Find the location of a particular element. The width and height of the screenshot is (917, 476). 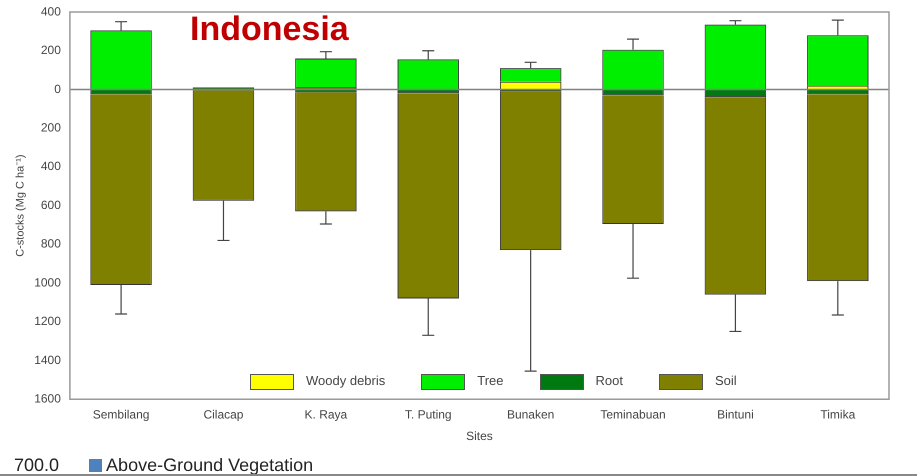

y-tick-label: 0 is located at coordinates (58, 89).